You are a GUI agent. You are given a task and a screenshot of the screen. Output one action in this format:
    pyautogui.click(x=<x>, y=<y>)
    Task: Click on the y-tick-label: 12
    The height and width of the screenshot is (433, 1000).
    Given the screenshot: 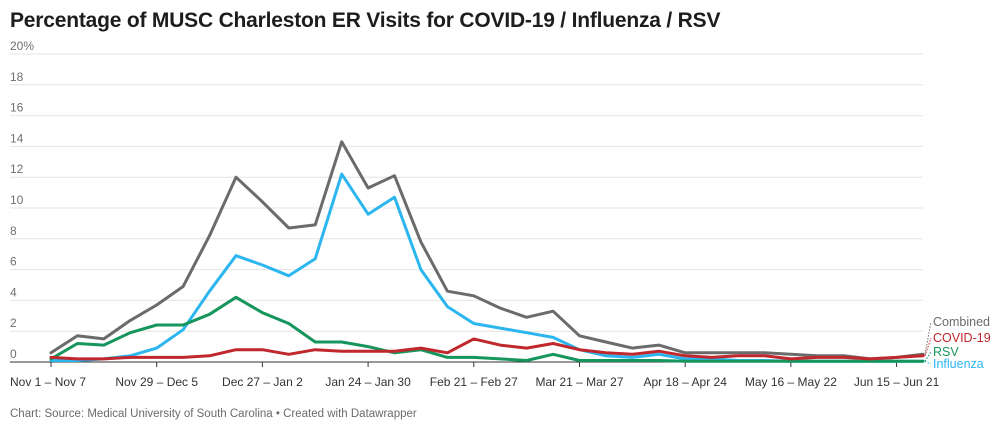 What is the action you would take?
    pyautogui.click(x=17, y=169)
    